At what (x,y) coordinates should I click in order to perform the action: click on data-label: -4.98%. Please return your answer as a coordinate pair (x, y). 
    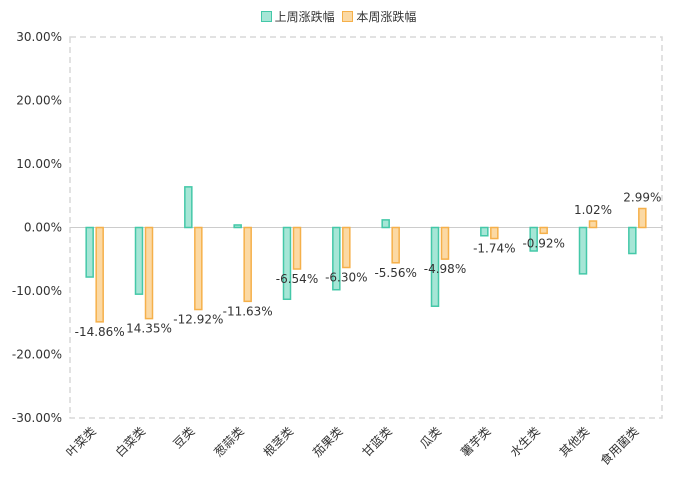
    Looking at the image, I should click on (445, 269).